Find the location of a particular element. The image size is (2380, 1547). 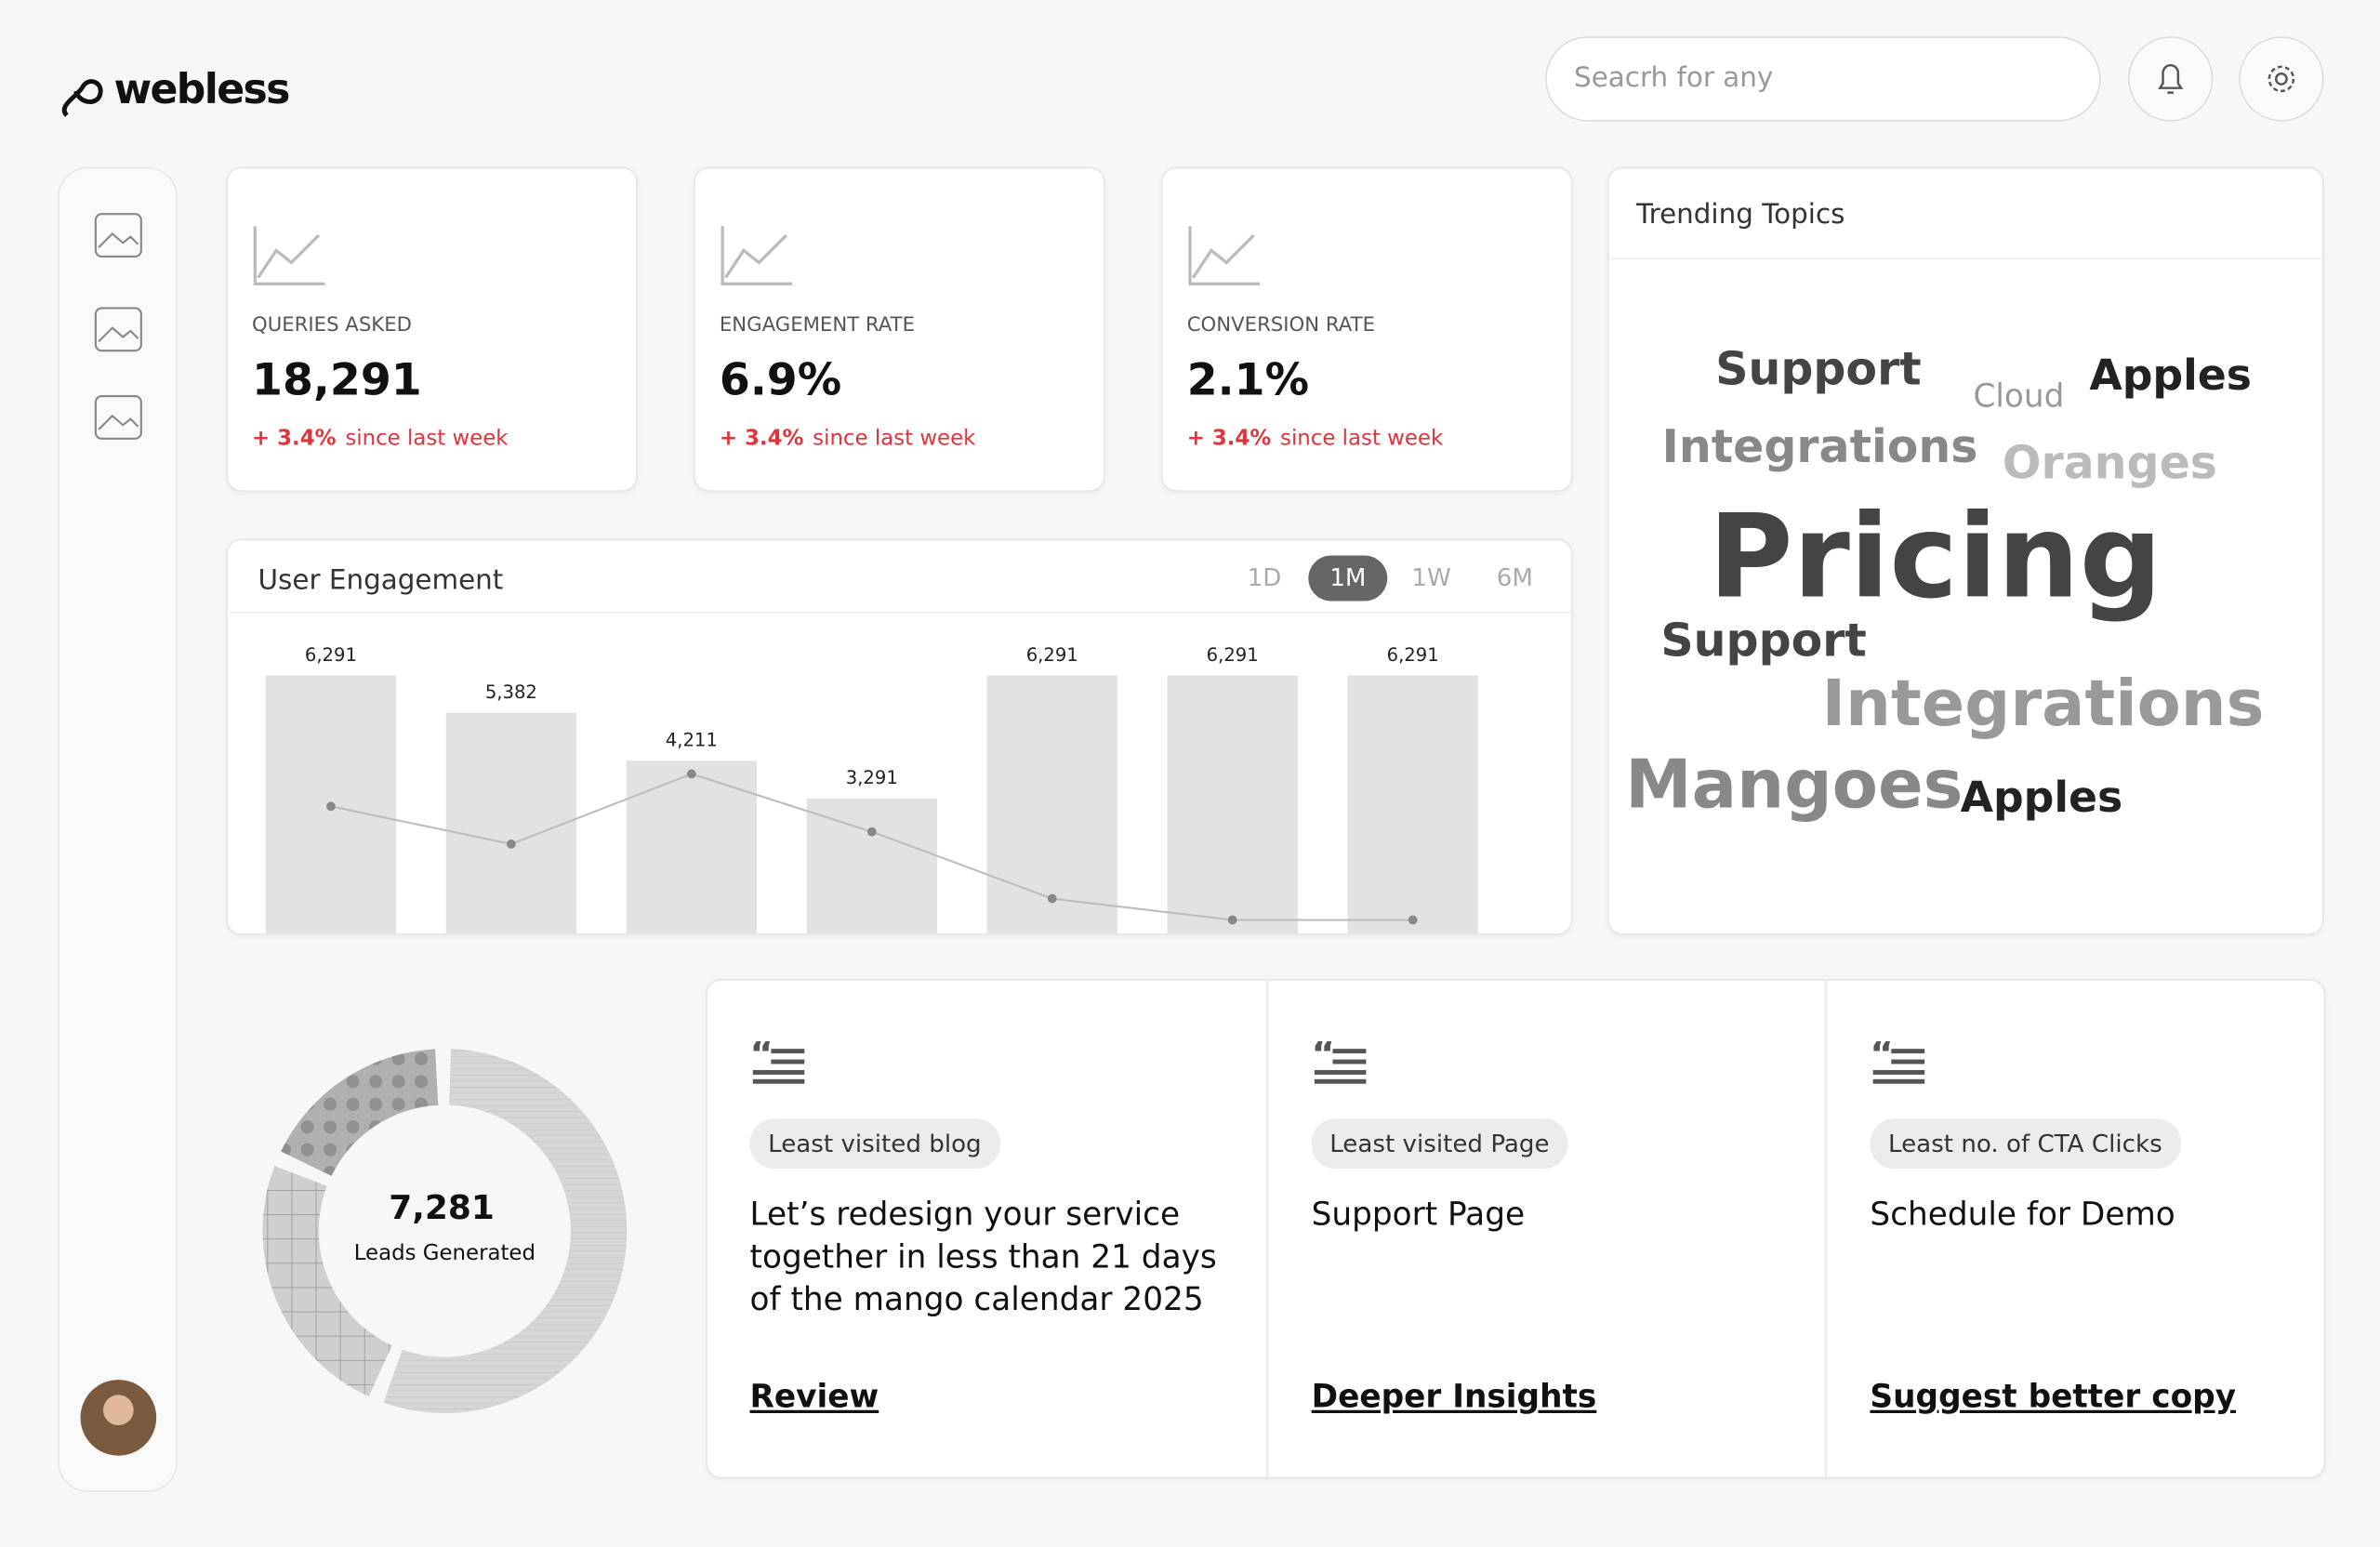

stat-card: ENGAGEMENT RATE 6.9% + 3.4% since last week is located at coordinates (899, 329).